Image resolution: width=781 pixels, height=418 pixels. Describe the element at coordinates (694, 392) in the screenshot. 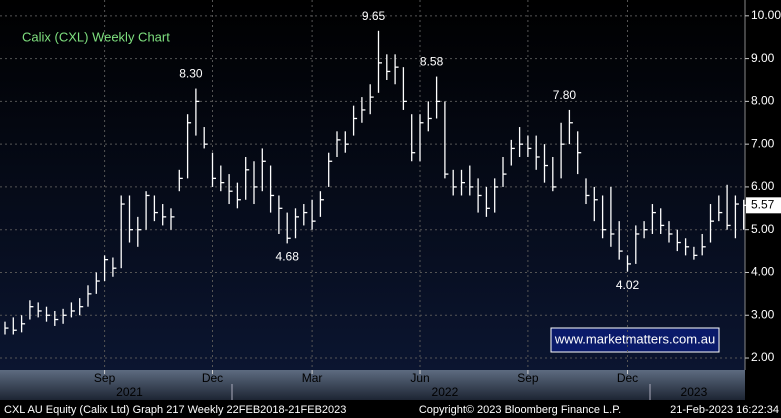

I see `x-year-label: 2023` at that location.